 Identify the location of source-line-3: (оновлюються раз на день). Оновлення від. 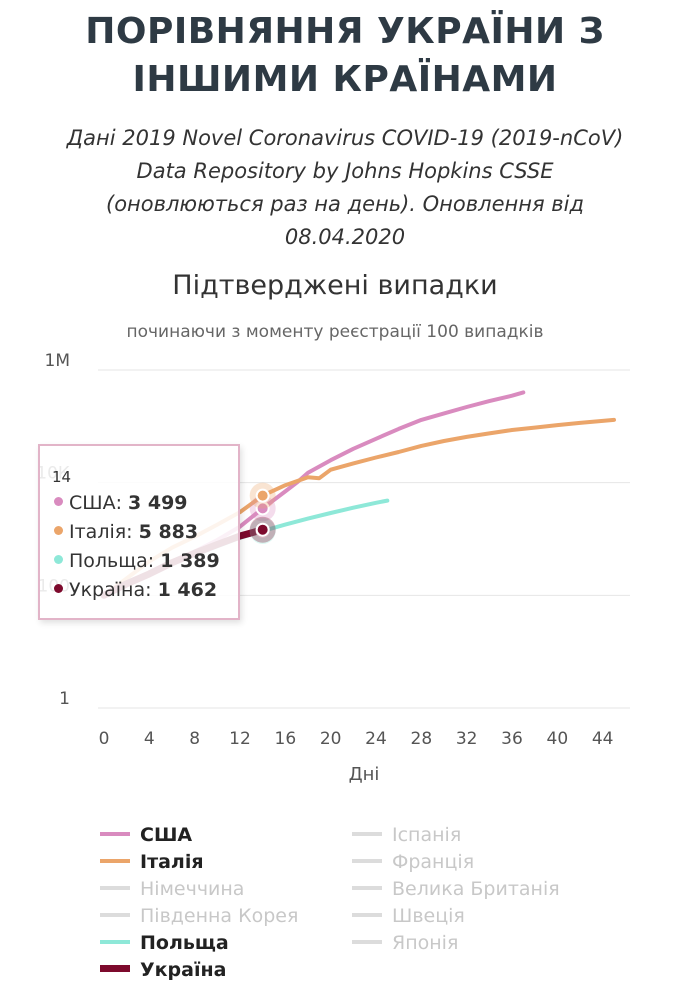
(345, 204).